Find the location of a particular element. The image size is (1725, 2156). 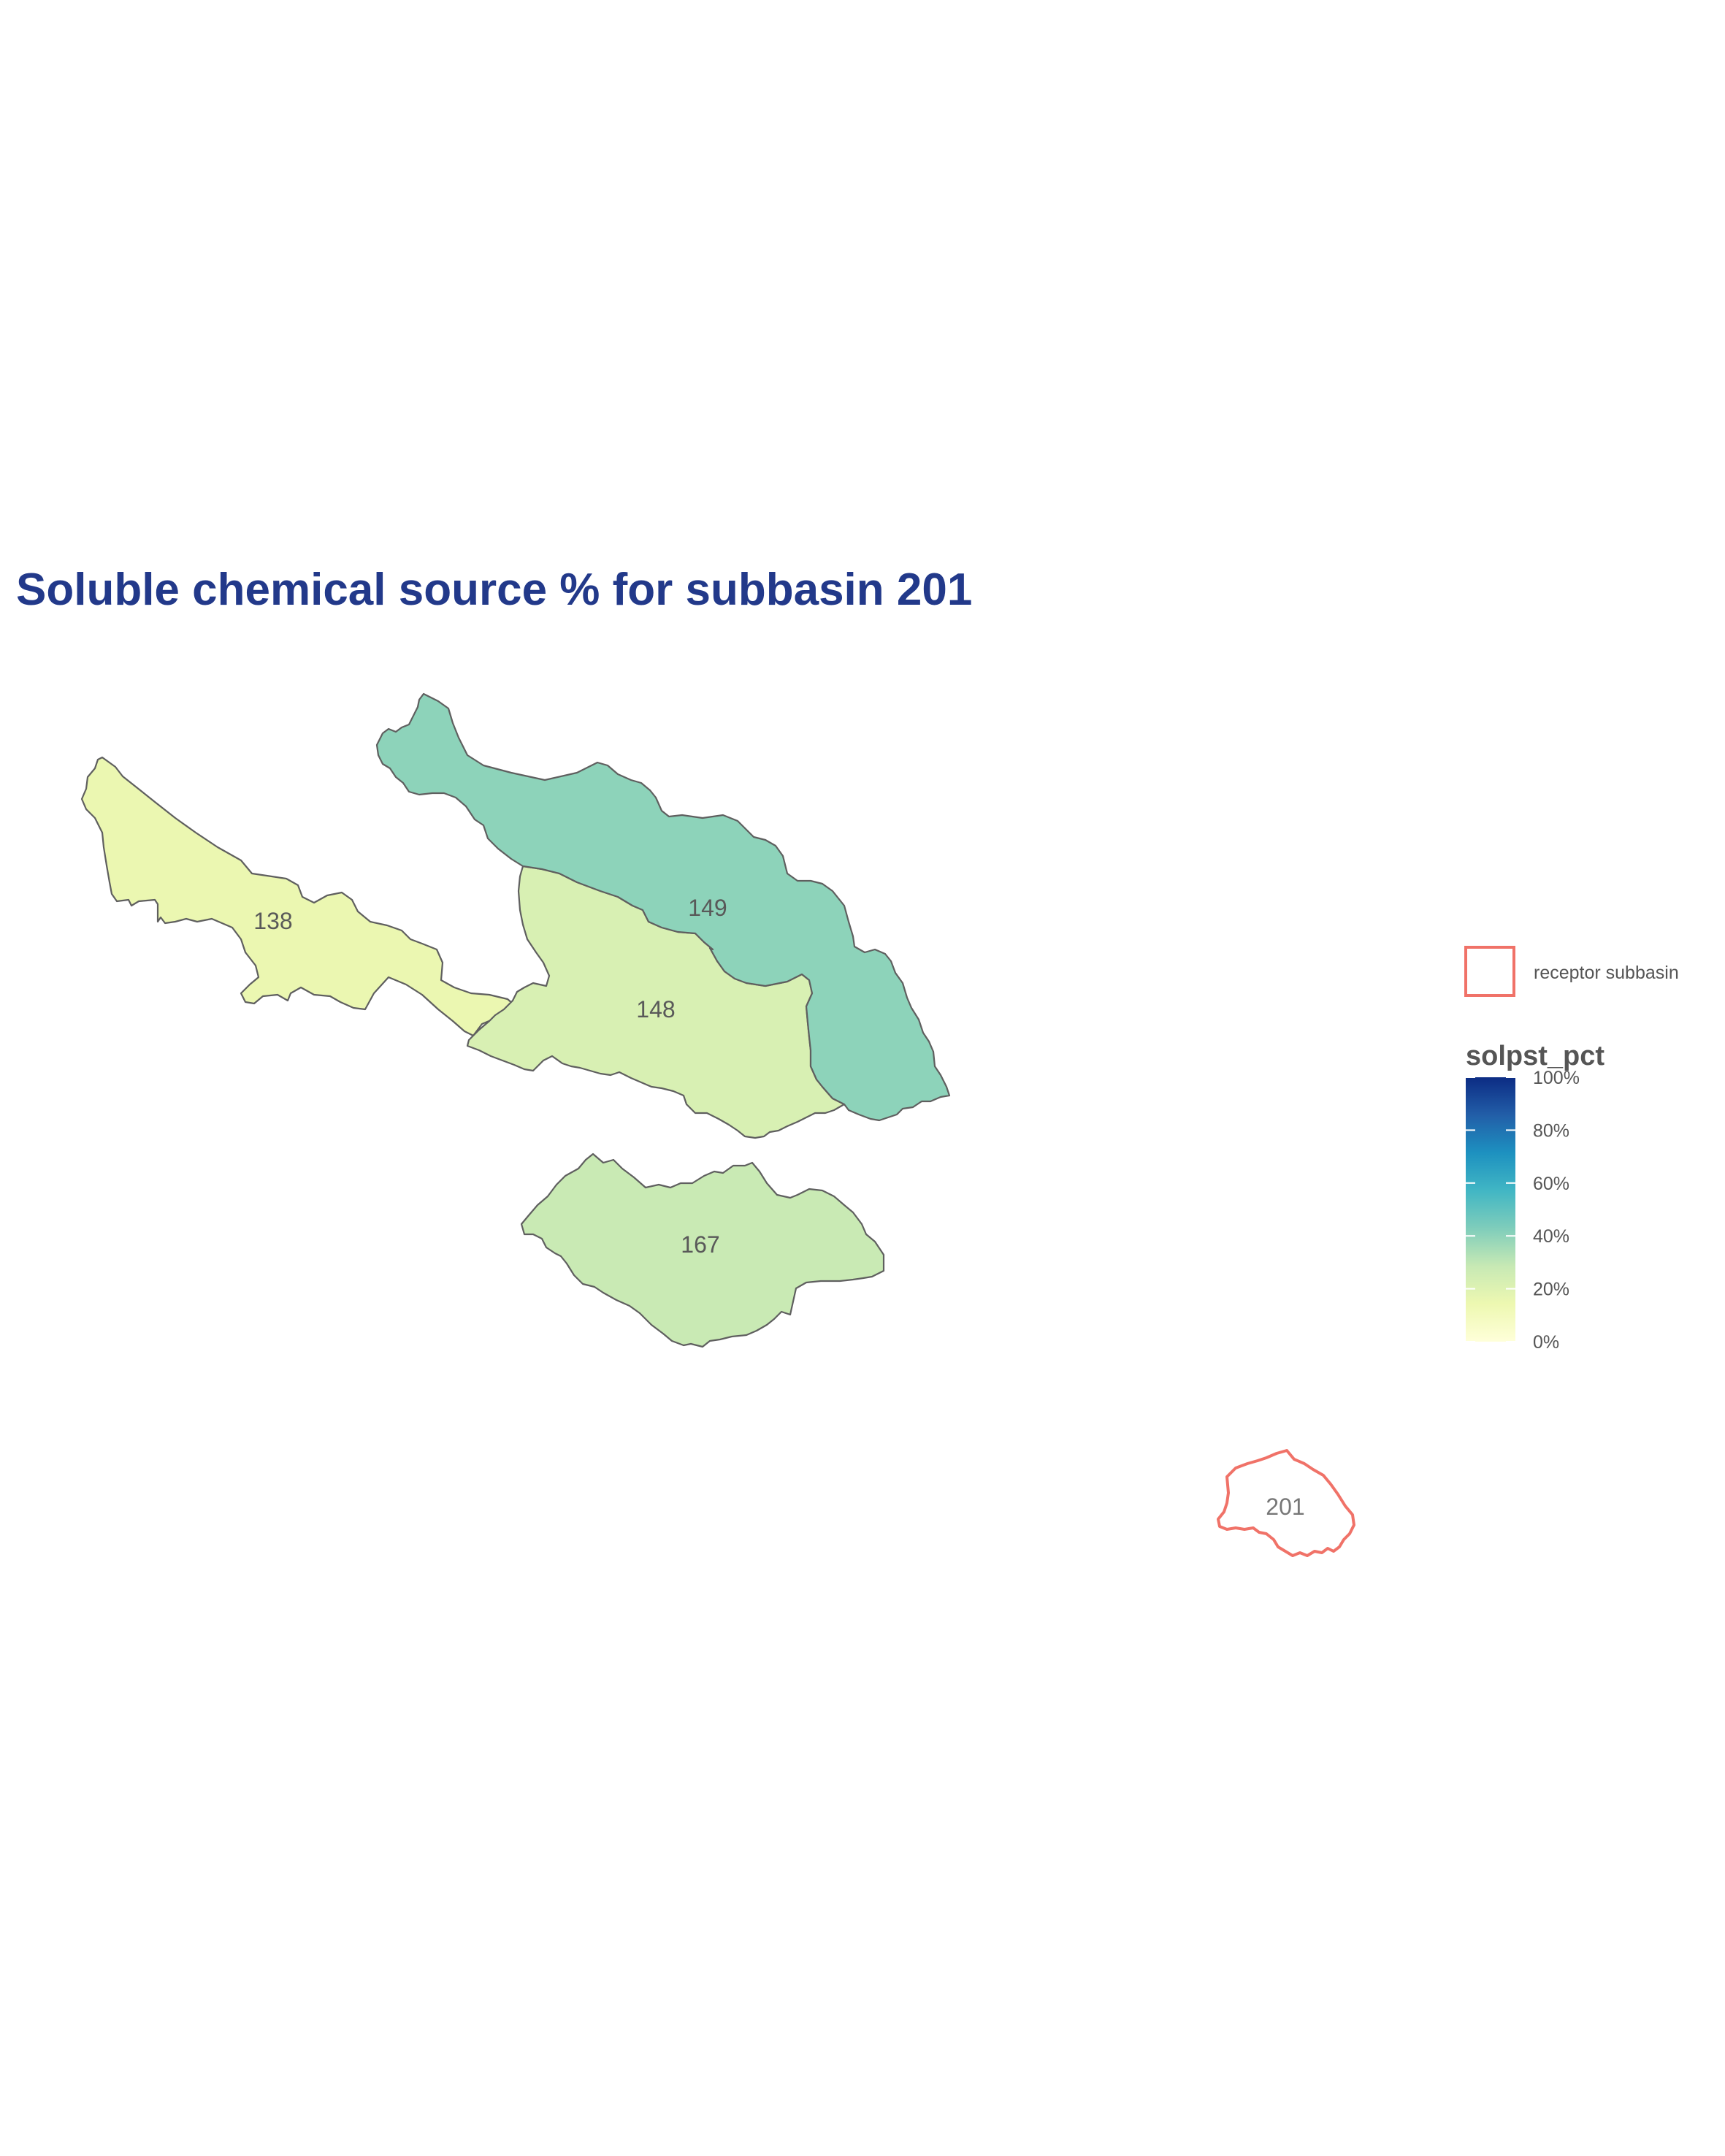

colorbar-tick-label: 40% is located at coordinates (1551, 1237).